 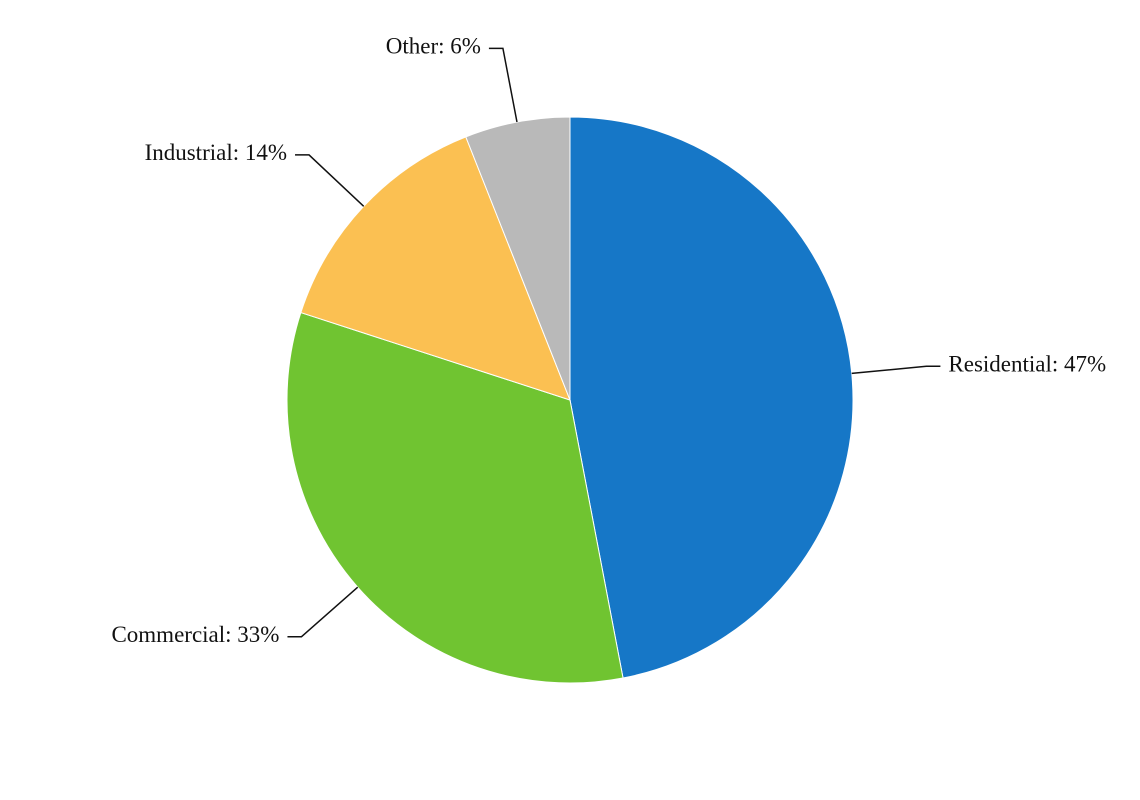 I want to click on pie-slice, so click(x=455, y=497).